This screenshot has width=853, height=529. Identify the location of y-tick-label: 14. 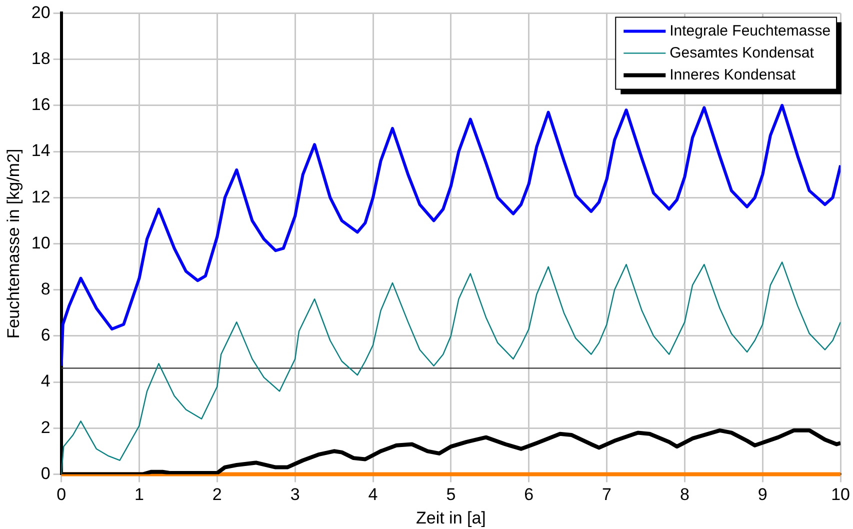
(40, 150).